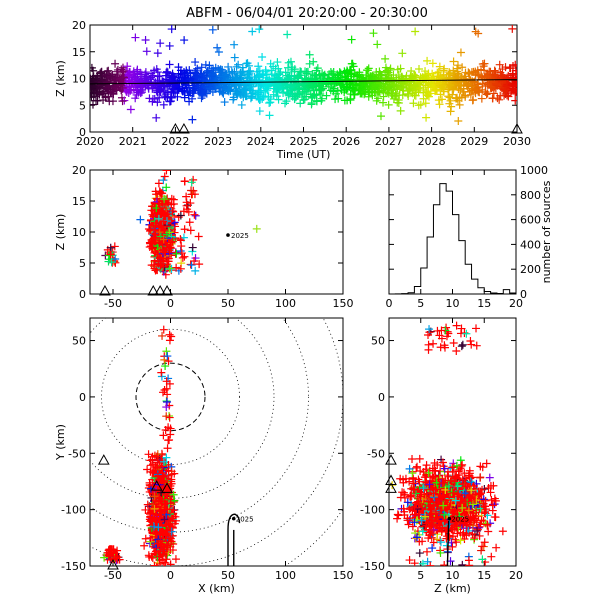 Image resolution: width=600 pixels, height=600 pixels. I want to click on x-tick-label: 0, so click(170, 575).